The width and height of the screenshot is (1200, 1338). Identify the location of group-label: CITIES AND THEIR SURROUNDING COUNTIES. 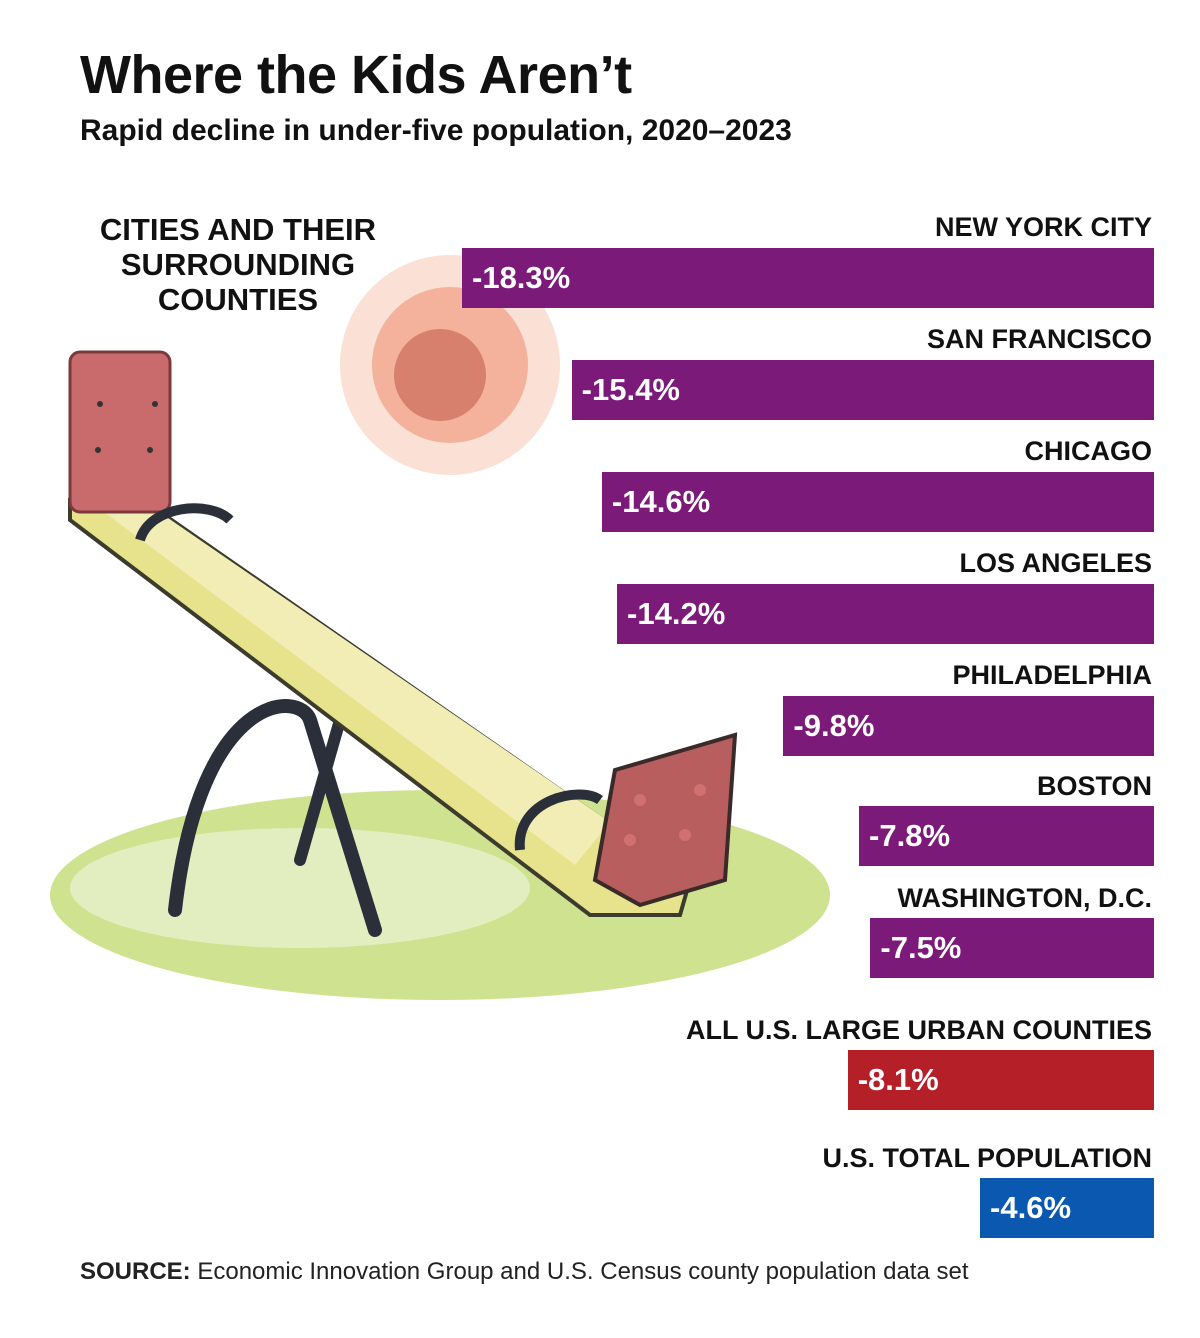
(238, 264).